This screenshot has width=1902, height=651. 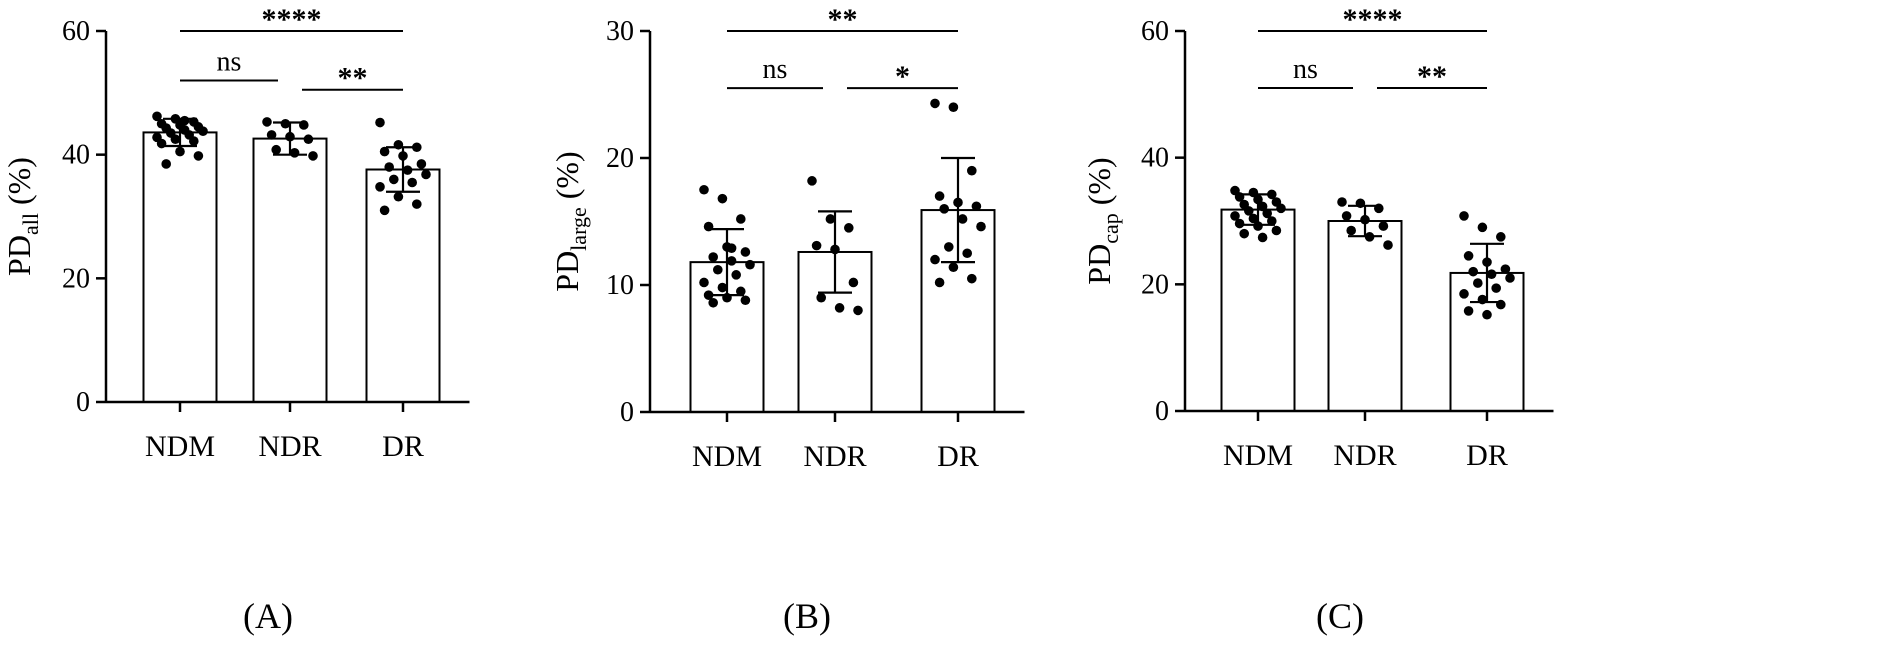 I want to click on y-axis-label: PDcap (%), so click(x=1102, y=220).